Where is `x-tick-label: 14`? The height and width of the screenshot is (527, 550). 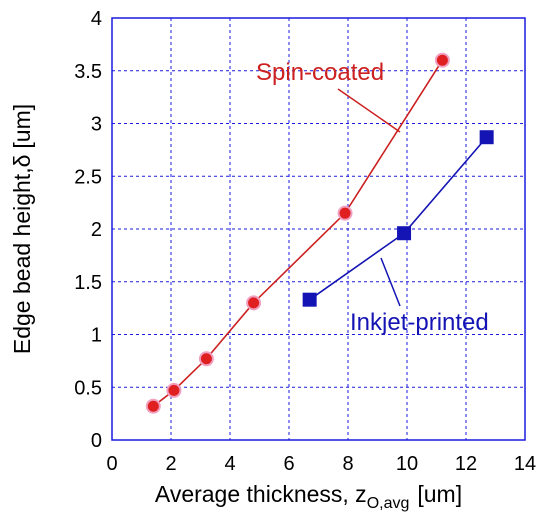 x-tick-label: 14 is located at coordinates (525, 464).